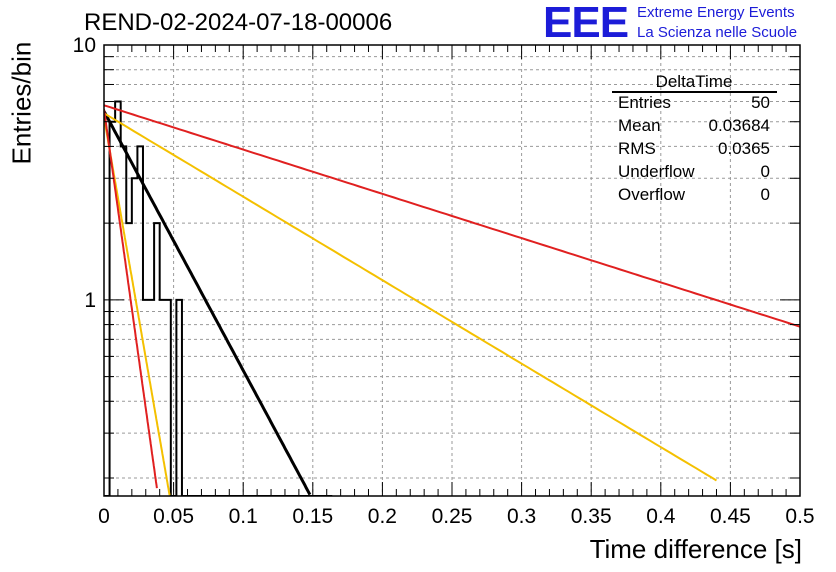 Image resolution: width=836 pixels, height=572 pixels. I want to click on stats-key: Entries, so click(644, 102).